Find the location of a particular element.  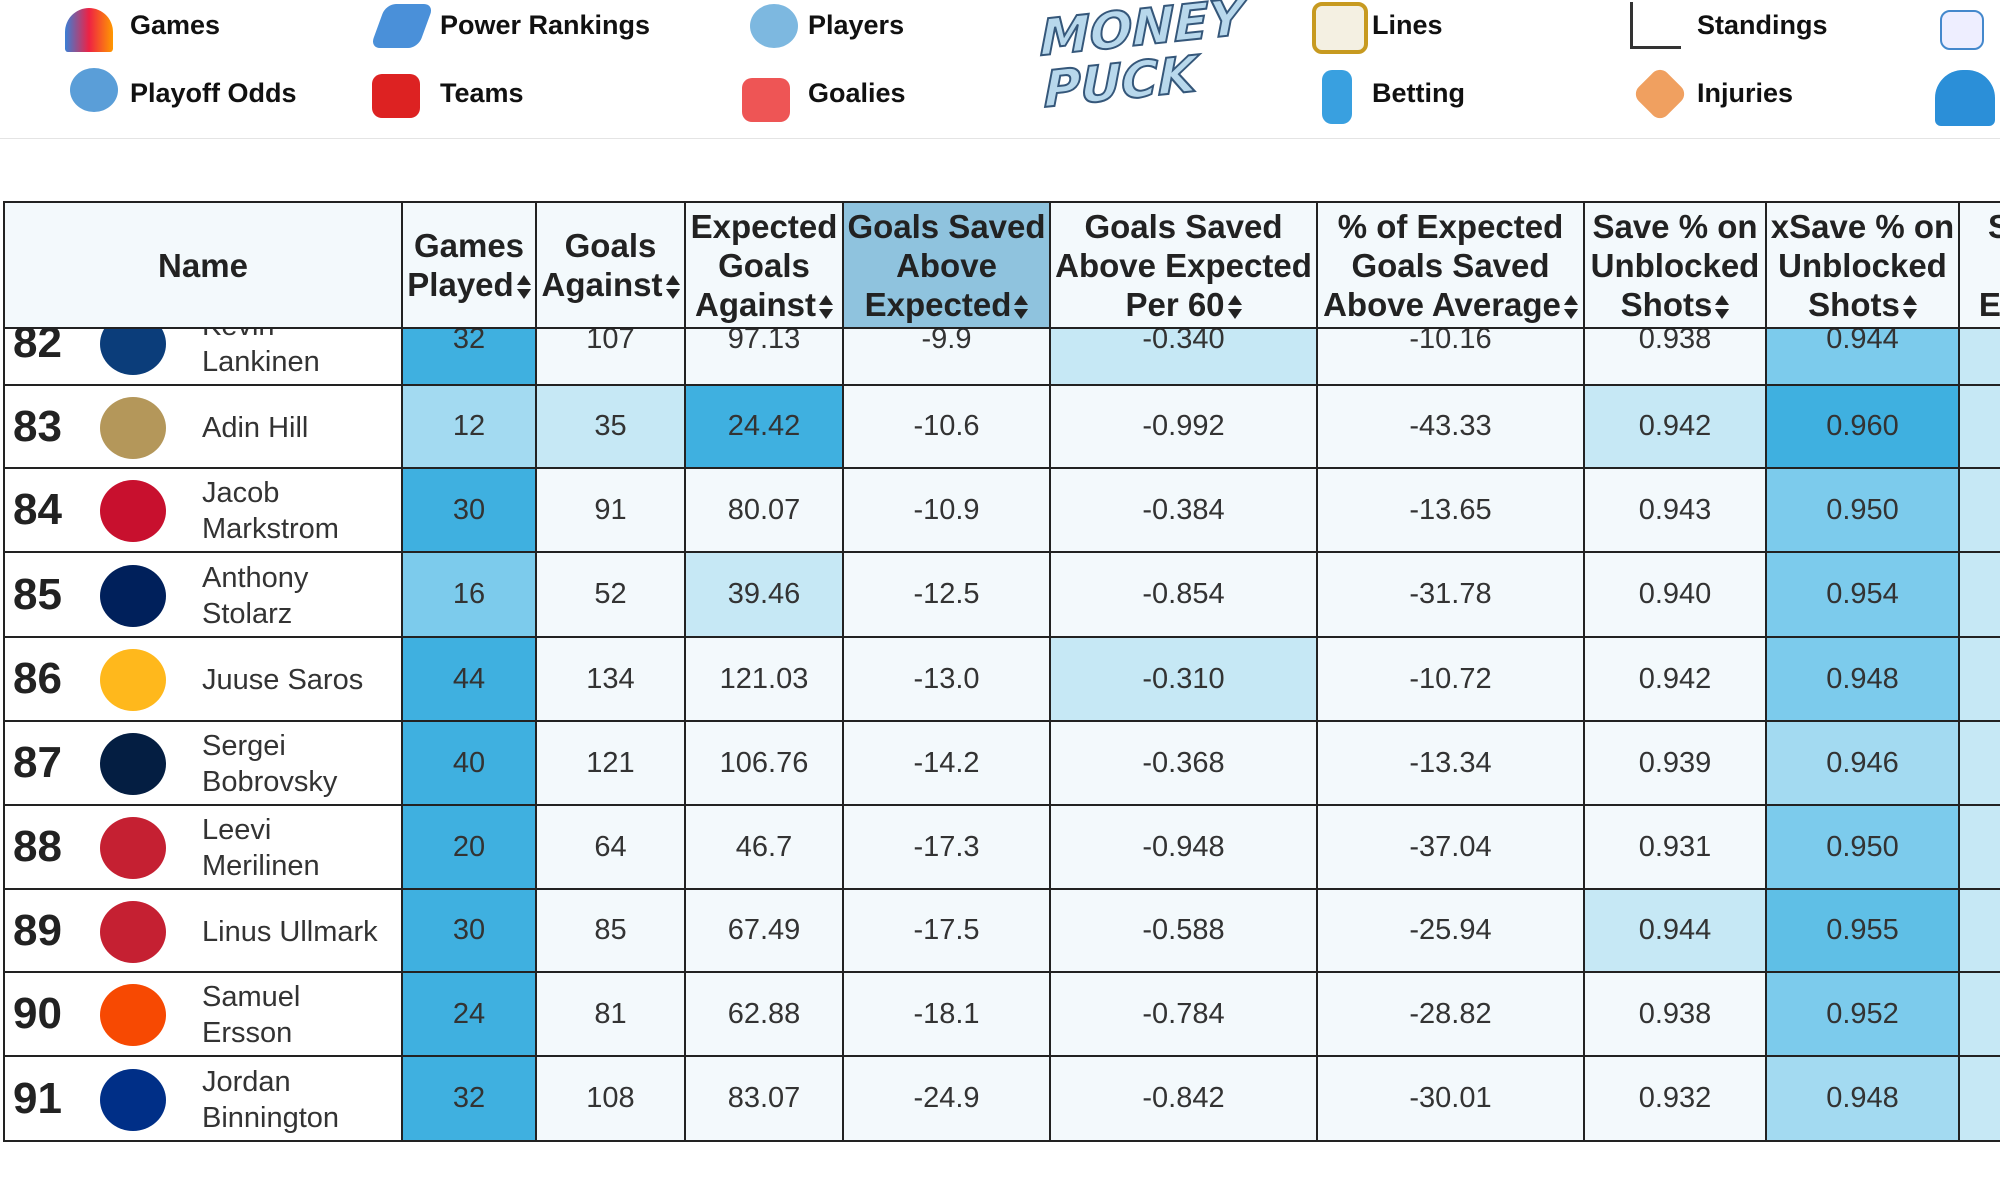

cell-value: -10.9 is located at coordinates (946, 509).